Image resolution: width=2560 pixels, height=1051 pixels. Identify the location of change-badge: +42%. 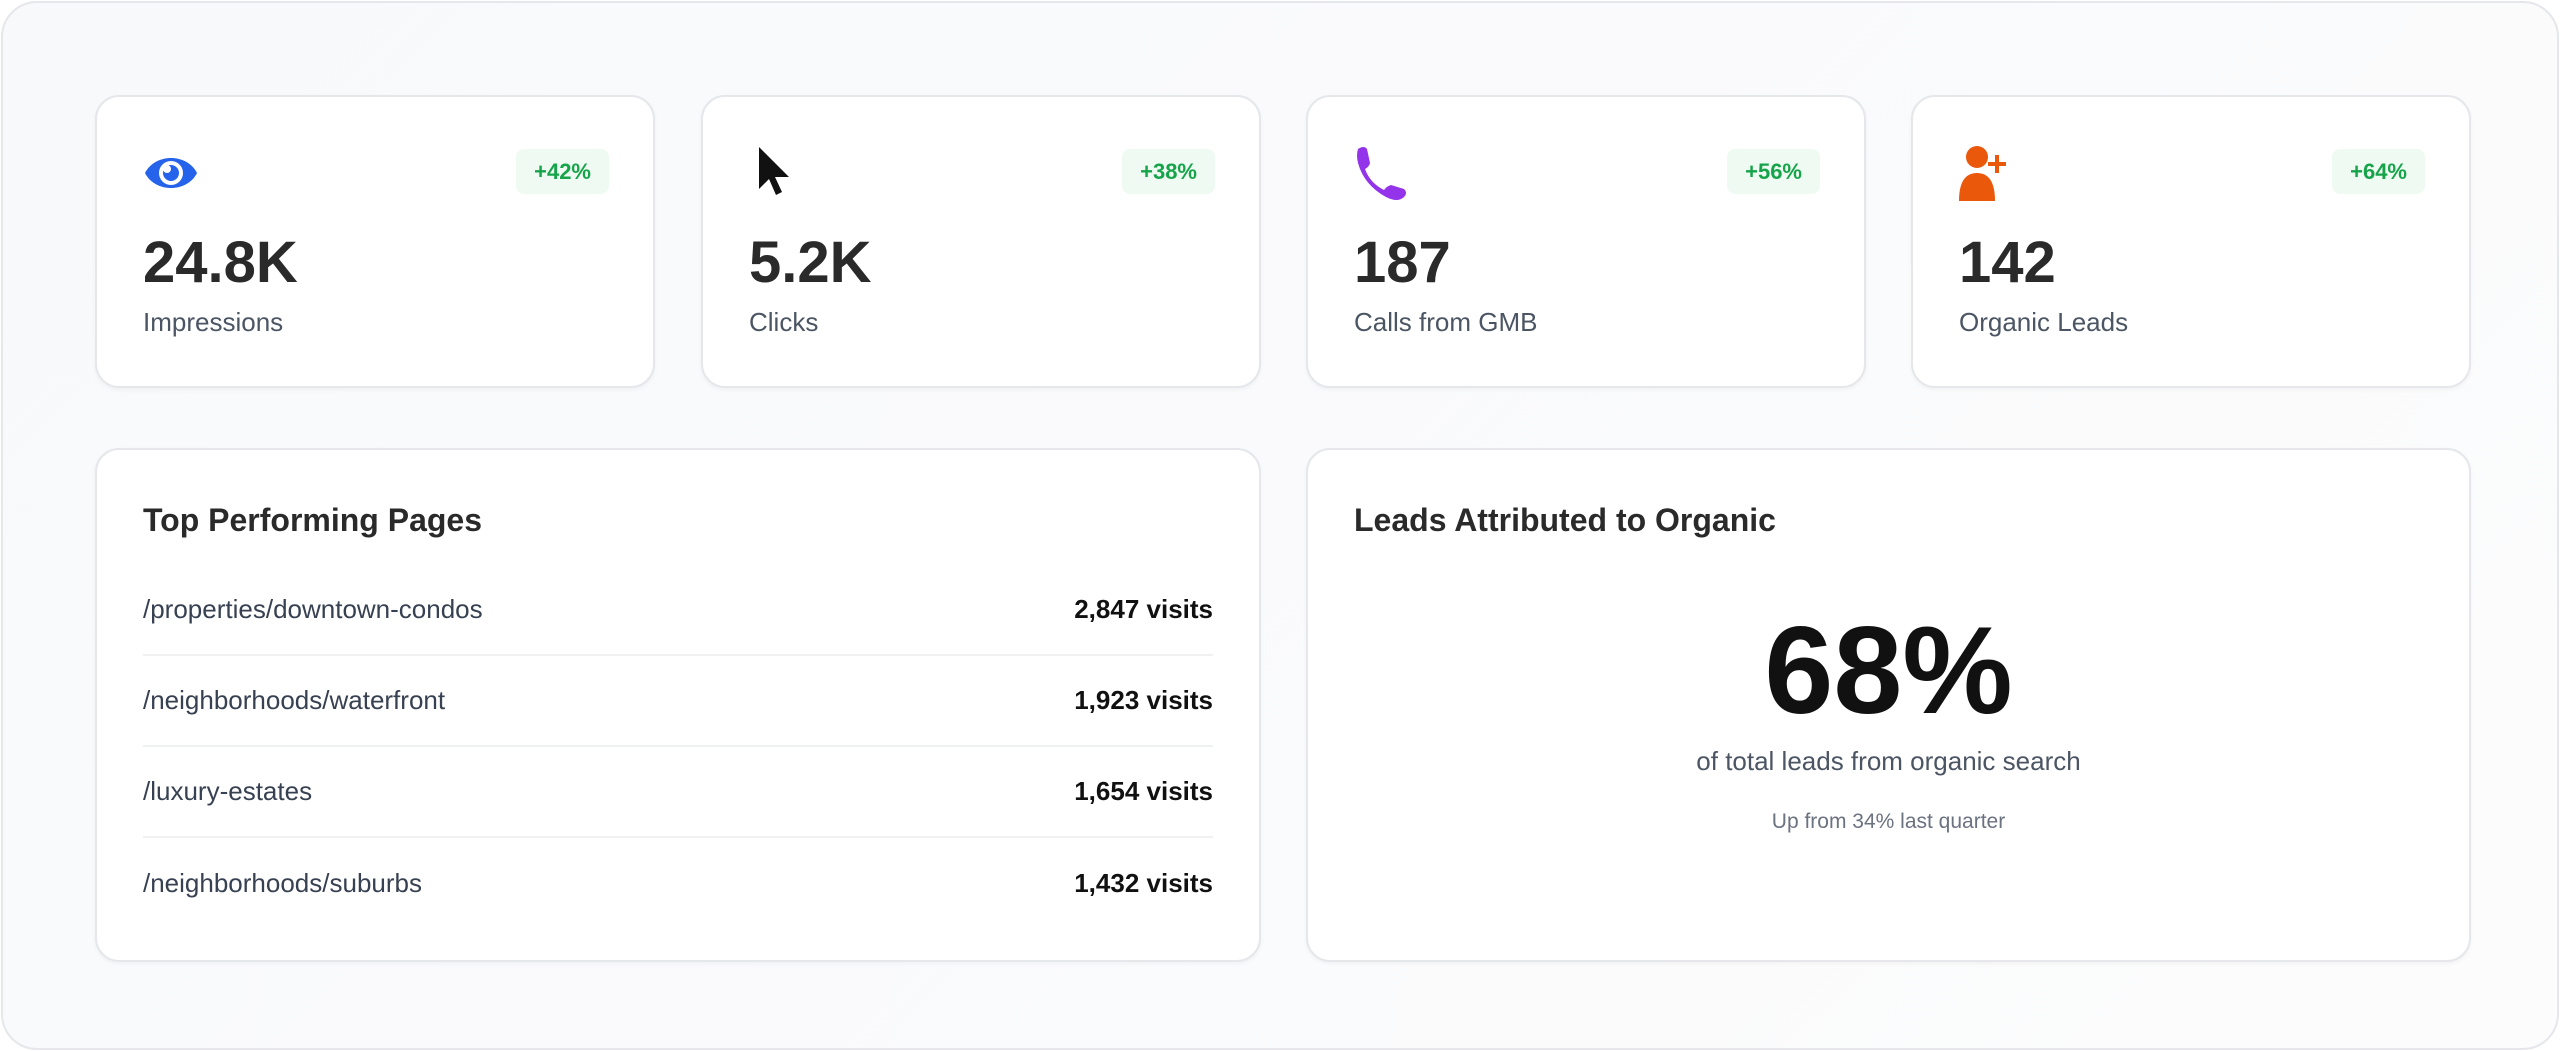
(562, 171).